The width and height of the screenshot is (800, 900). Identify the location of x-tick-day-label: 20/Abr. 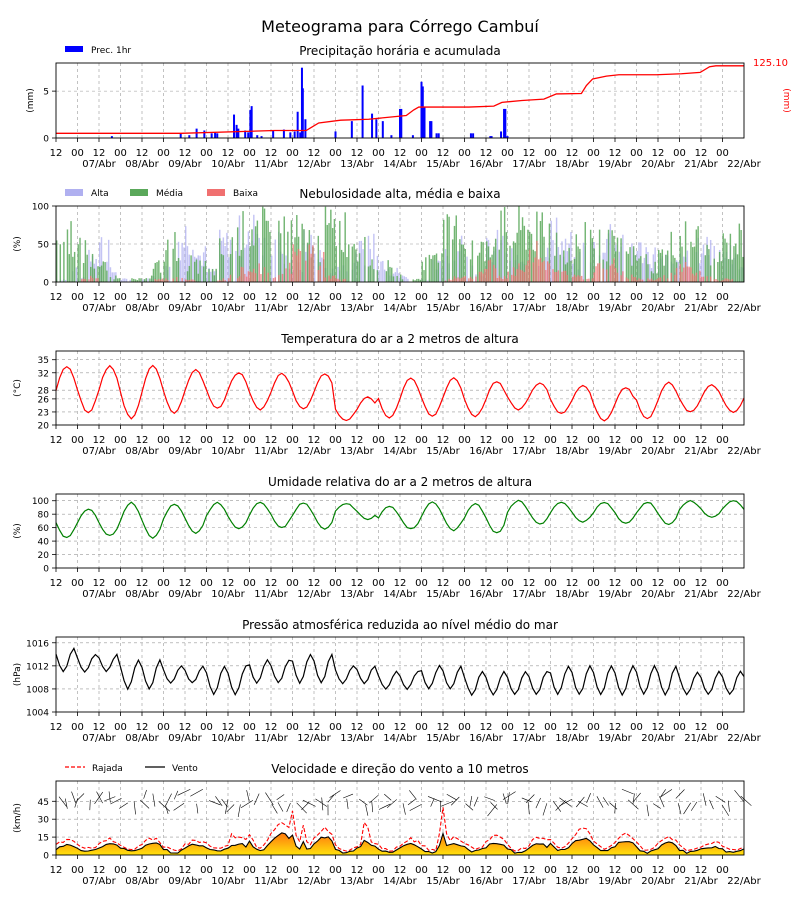
(658, 881).